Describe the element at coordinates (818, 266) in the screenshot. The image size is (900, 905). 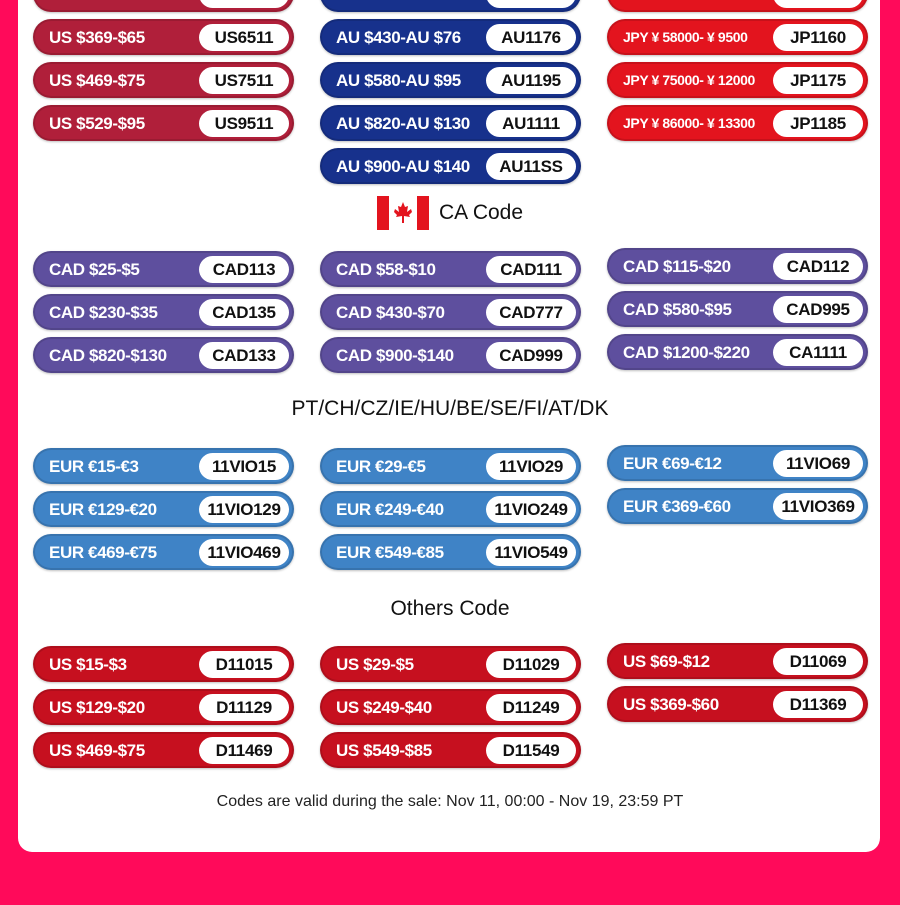
I see `coupon-code: CAD112` at that location.